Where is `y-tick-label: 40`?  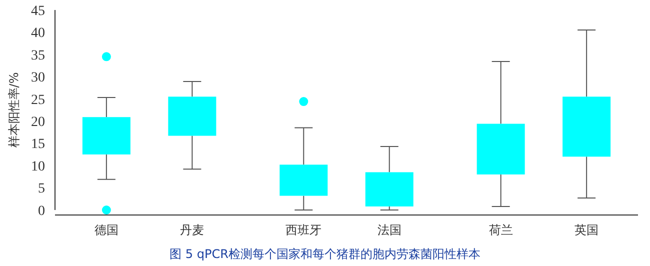 y-tick-label: 40 is located at coordinates (38, 34).